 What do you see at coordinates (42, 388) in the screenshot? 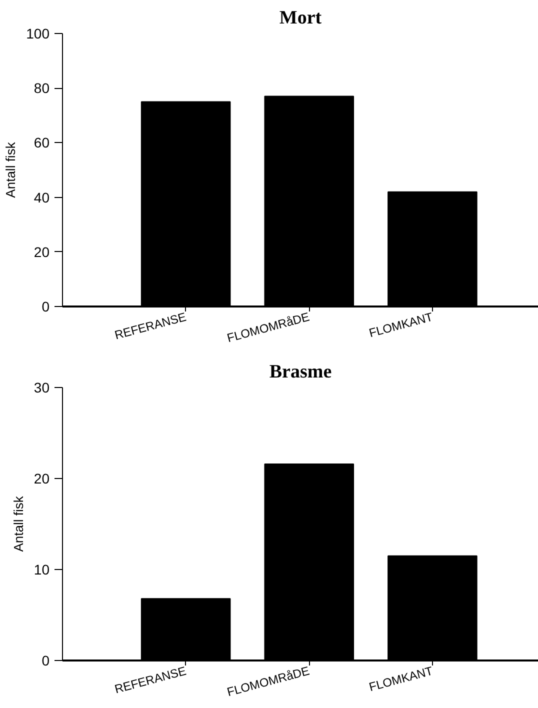
I see `y-tick-label: 30` at bounding box center [42, 388].